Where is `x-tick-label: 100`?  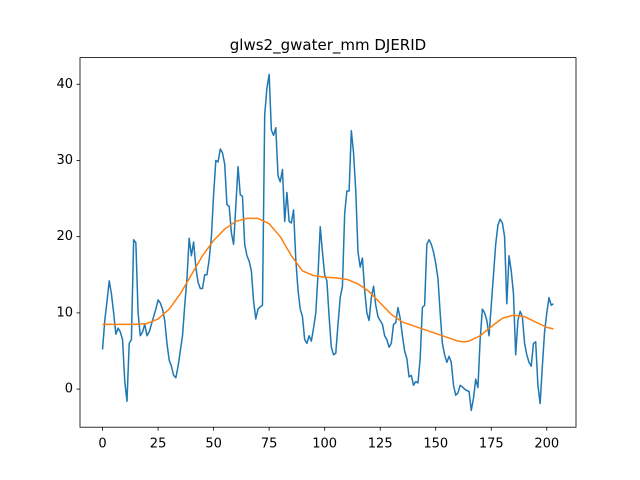
x-tick-label: 100 is located at coordinates (324, 444).